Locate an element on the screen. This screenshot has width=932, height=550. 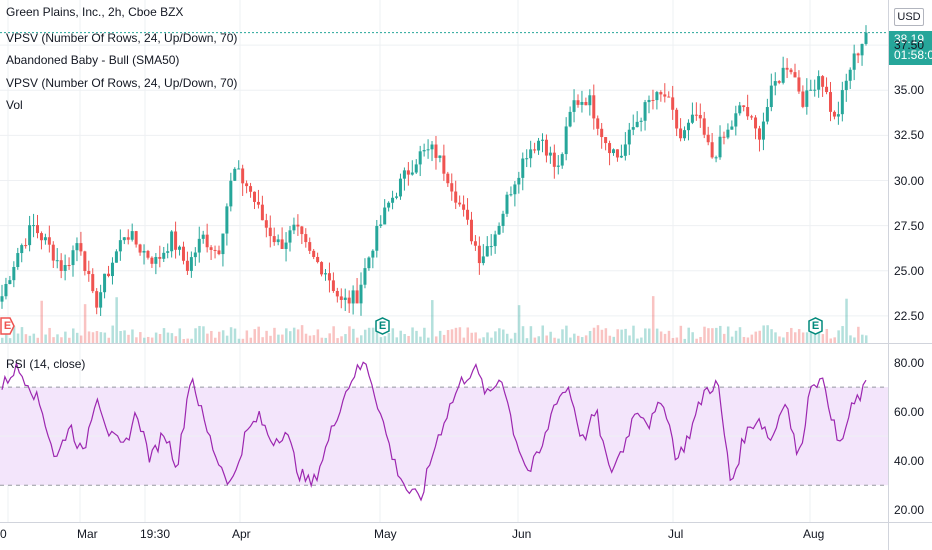
legend-abandoned-baby: Abandoned Baby - Bull (SMA50) is located at coordinates (93, 60).